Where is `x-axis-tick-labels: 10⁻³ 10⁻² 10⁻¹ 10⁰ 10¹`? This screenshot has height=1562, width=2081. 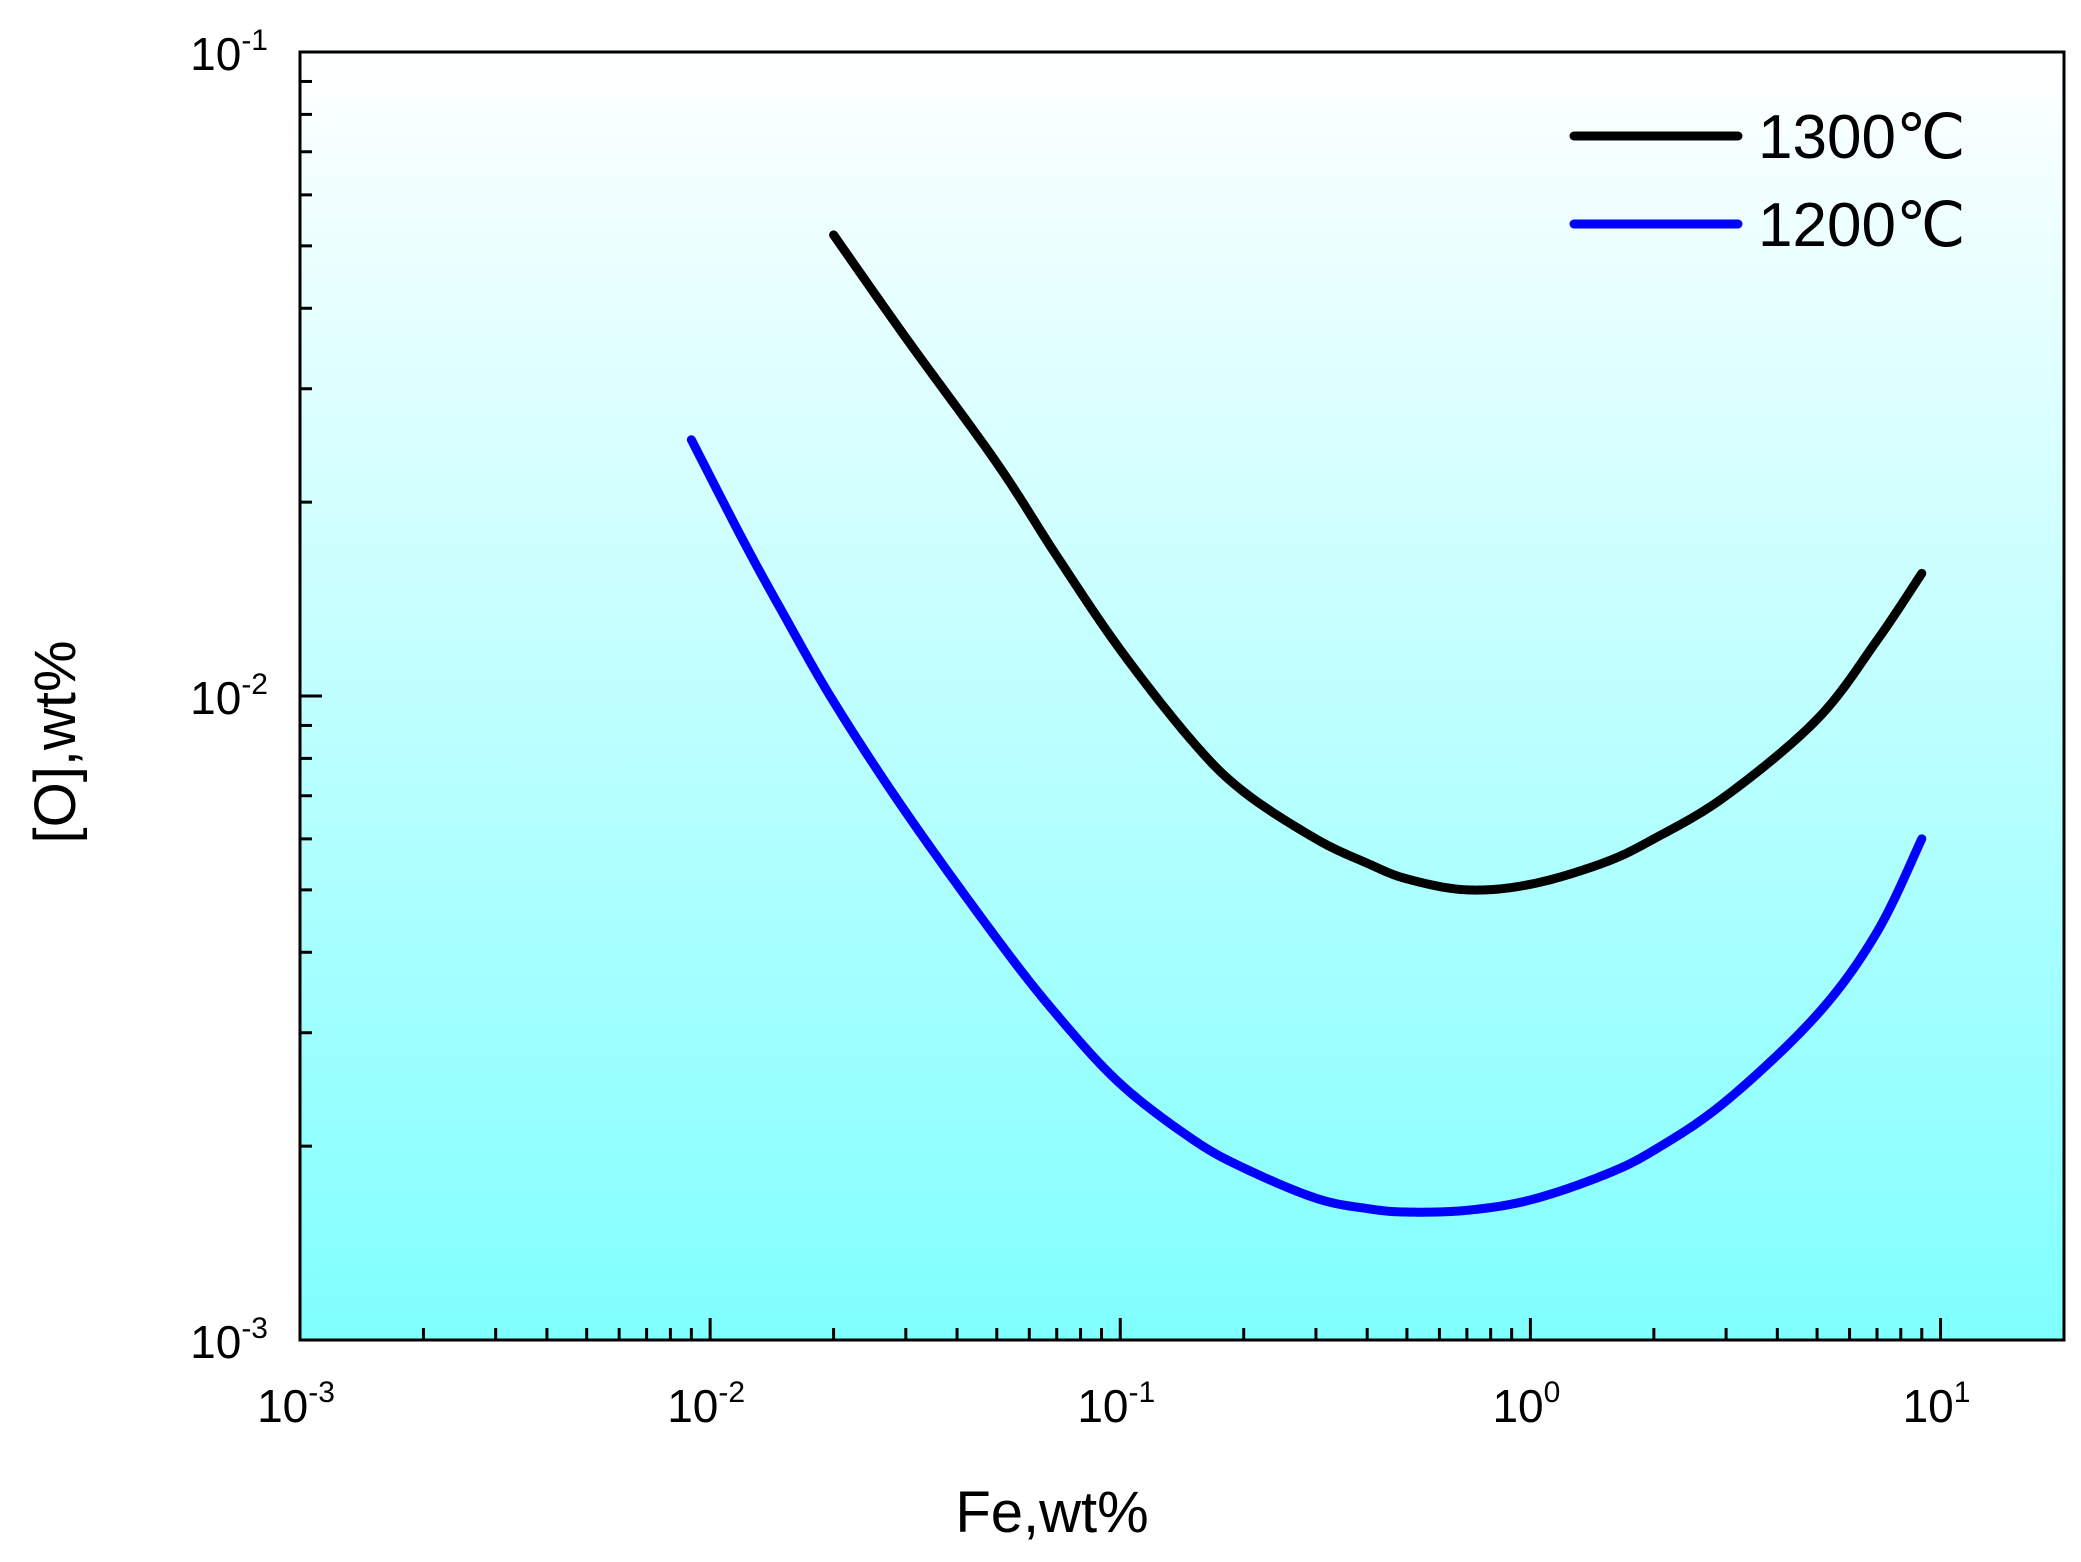
x-axis-tick-labels: 10⁻³ 10⁻² 10⁻¹ 10⁰ 10¹ is located at coordinates (1113, 1404).